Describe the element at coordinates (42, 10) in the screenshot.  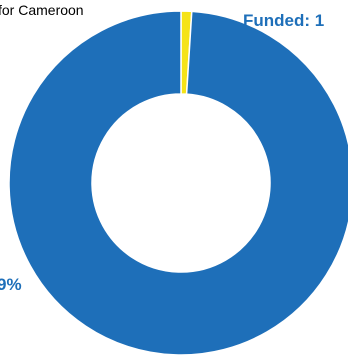
I see `chart-title: for Cameroon` at that location.